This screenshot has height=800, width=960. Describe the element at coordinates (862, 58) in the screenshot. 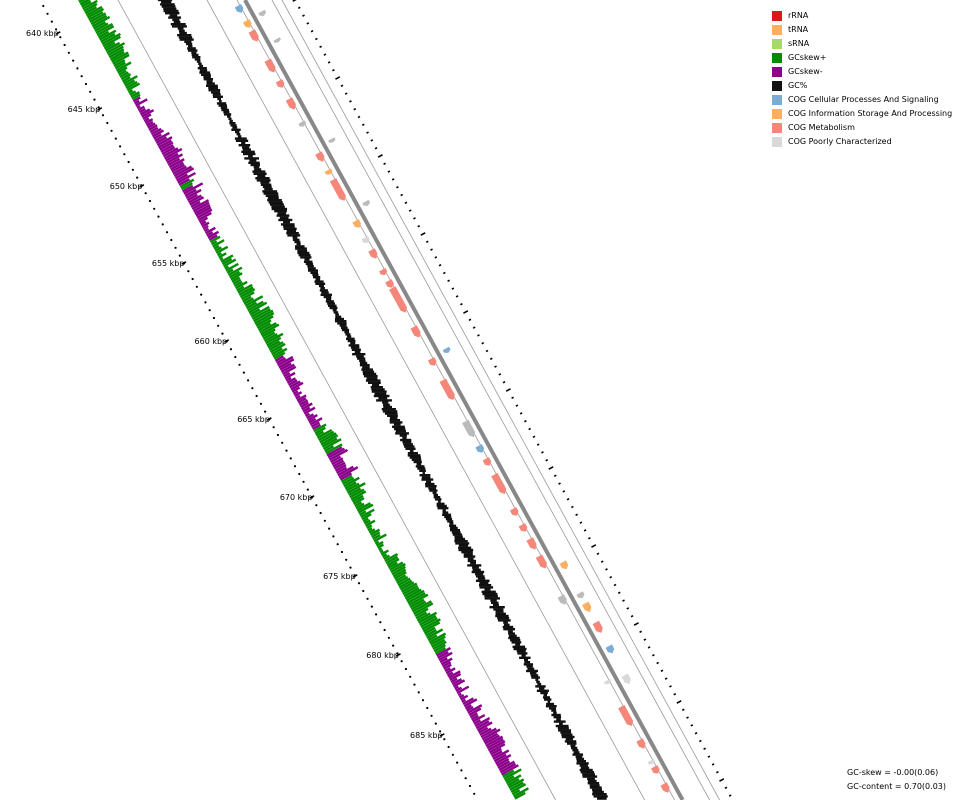

I see `legend-item-gcskew-pos: GCskew+` at that location.